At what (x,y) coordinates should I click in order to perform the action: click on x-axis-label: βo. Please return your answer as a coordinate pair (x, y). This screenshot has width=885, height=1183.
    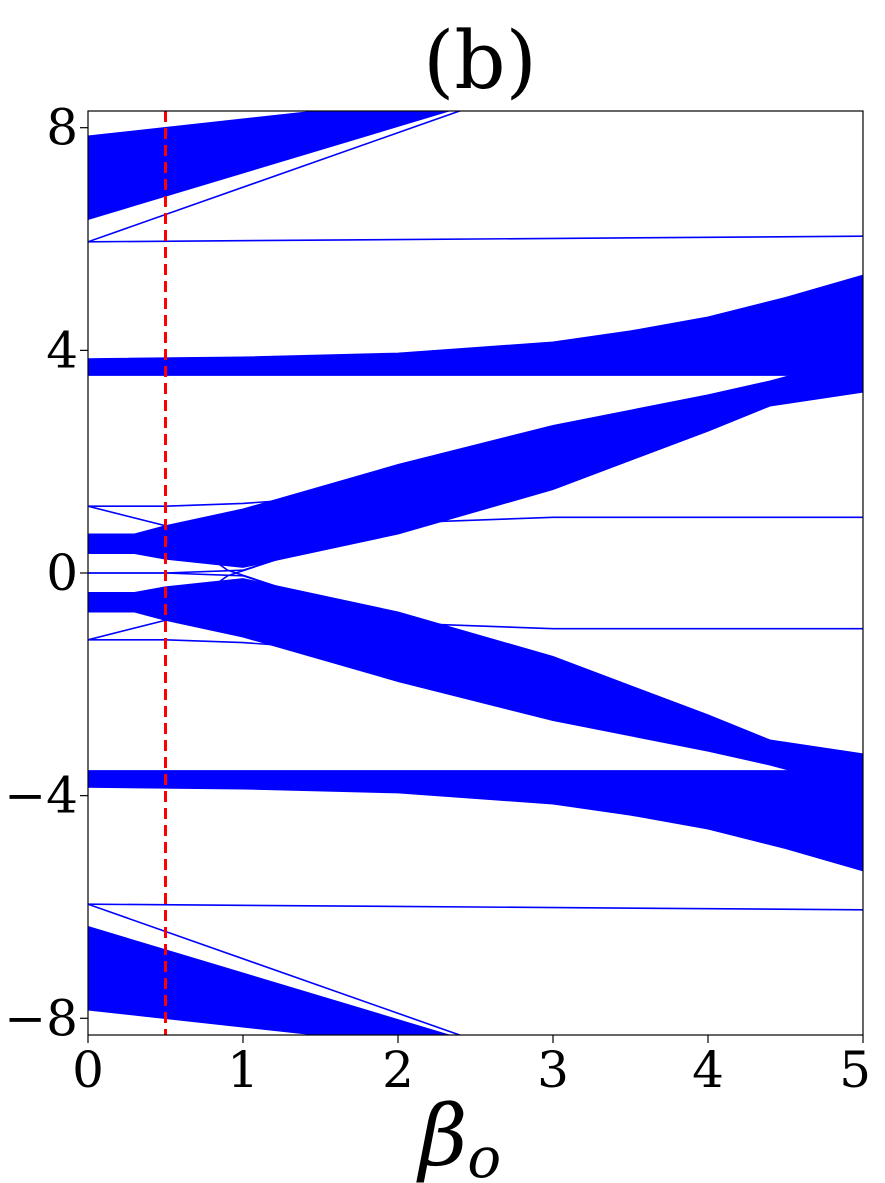
    Looking at the image, I should click on (458, 1135).